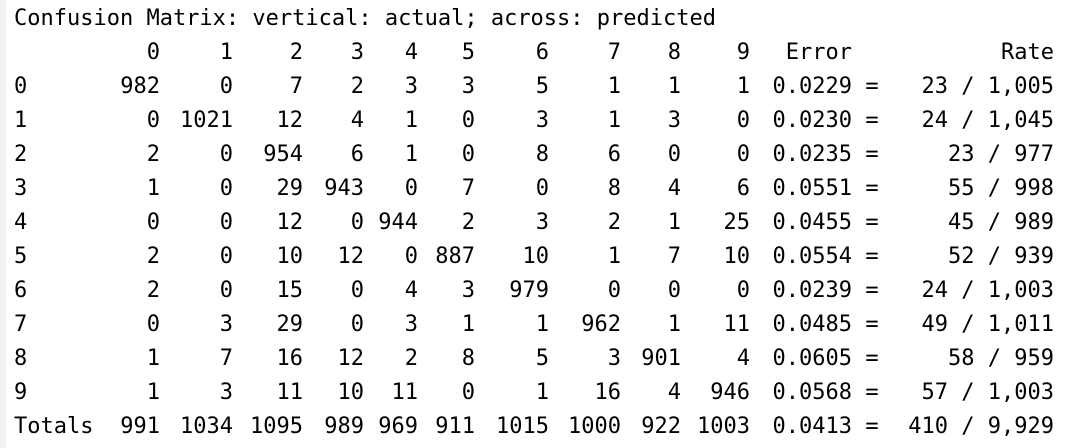 The image size is (1068, 448). I want to click on row-label: 4, so click(21, 222).